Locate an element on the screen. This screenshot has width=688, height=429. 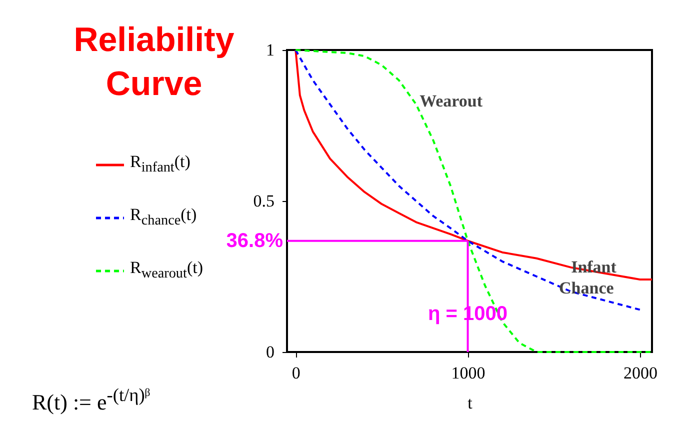
x-tick-label: 1000 is located at coordinates (468, 373).